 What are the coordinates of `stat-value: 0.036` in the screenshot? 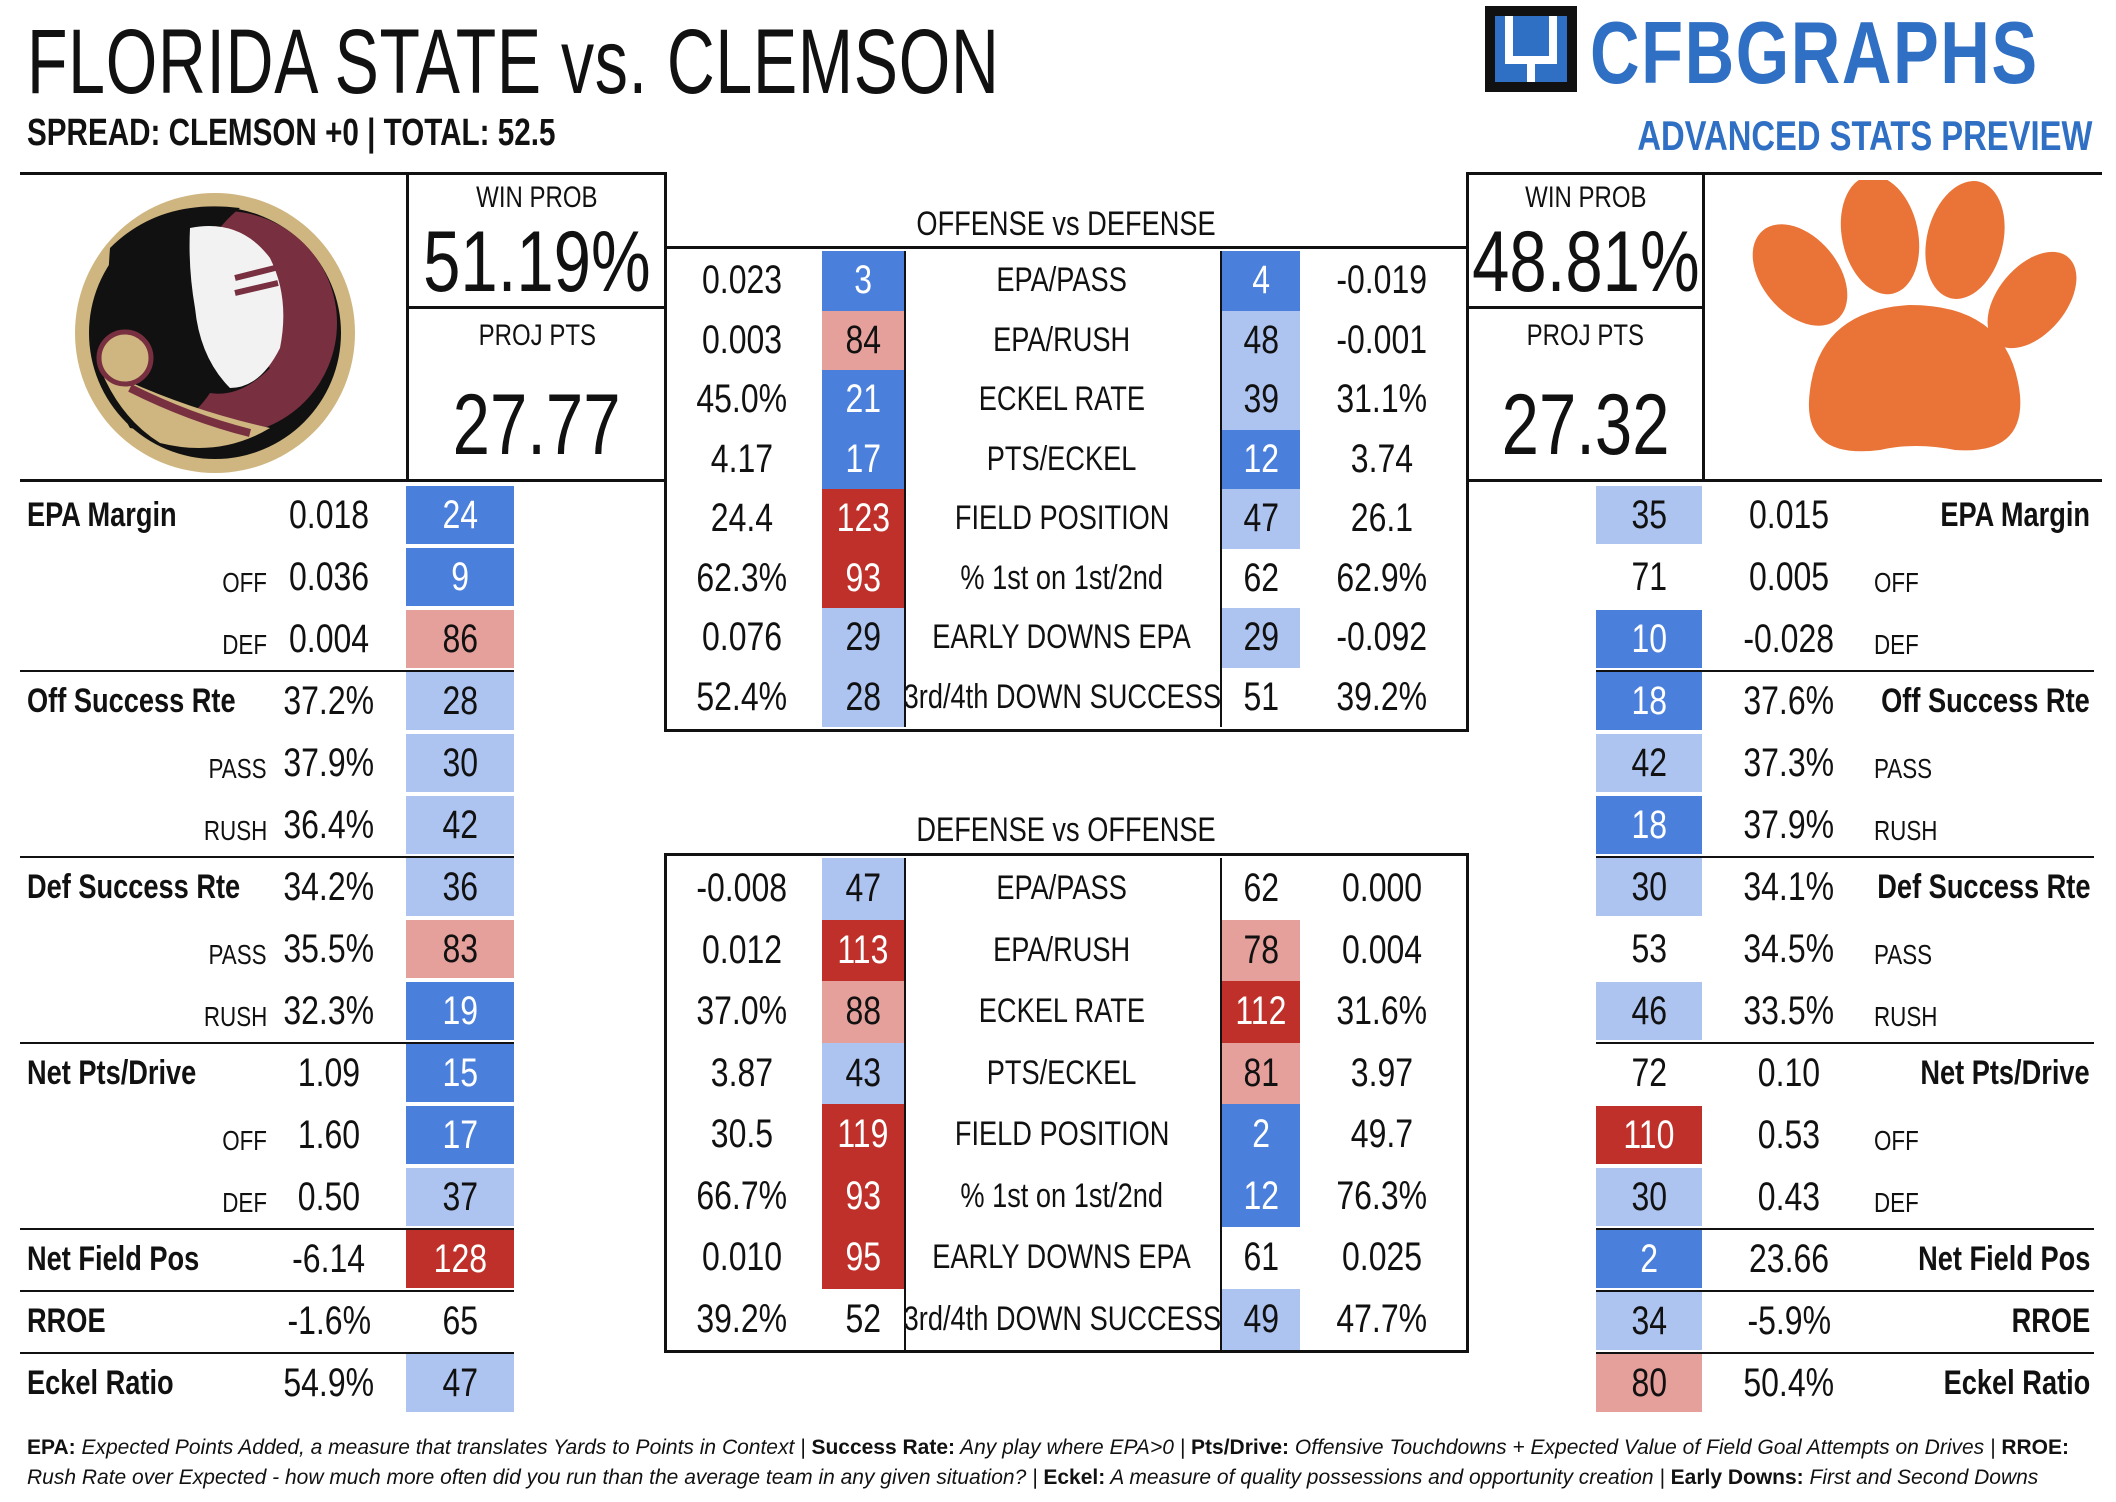 It's located at (329, 576).